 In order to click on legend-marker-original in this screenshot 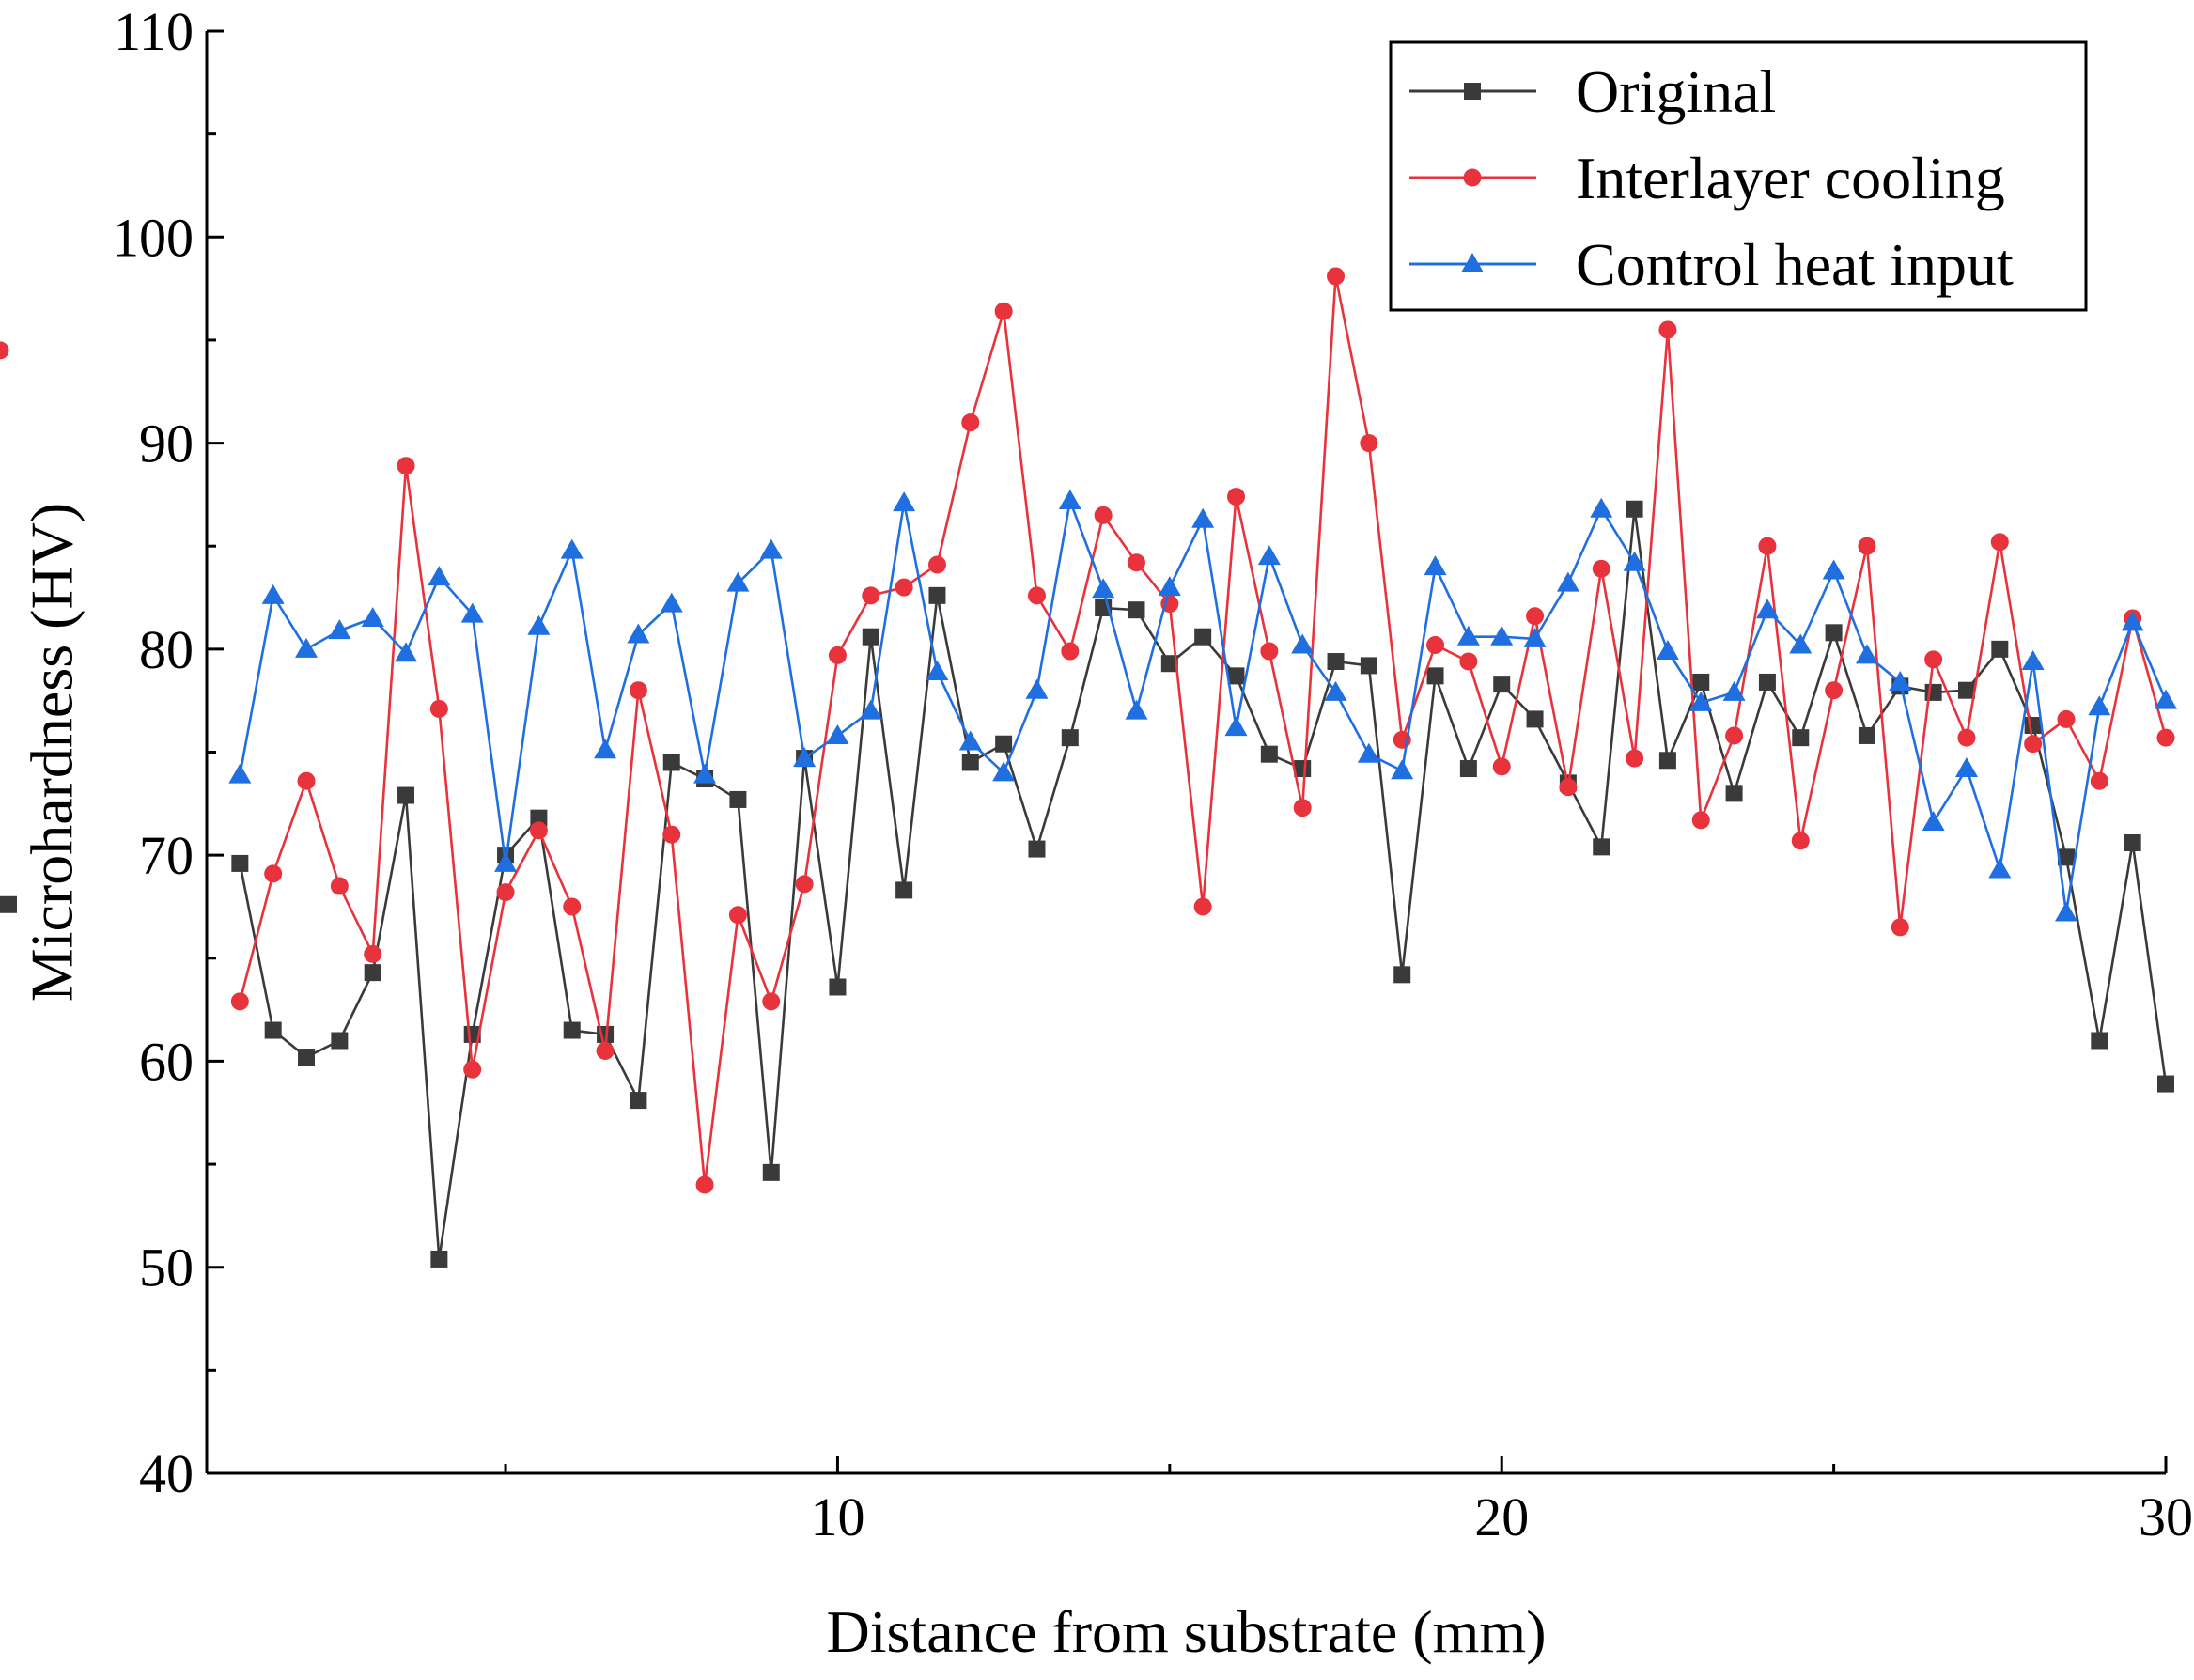, I will do `click(1472, 91)`.